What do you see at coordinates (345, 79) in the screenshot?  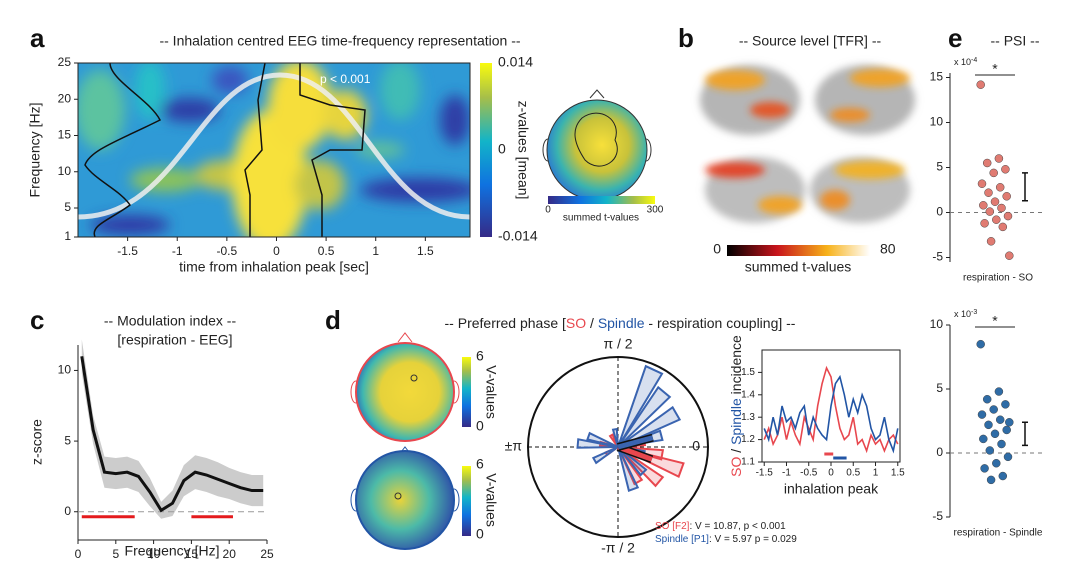 I see `annotation: p < 0.001` at bounding box center [345, 79].